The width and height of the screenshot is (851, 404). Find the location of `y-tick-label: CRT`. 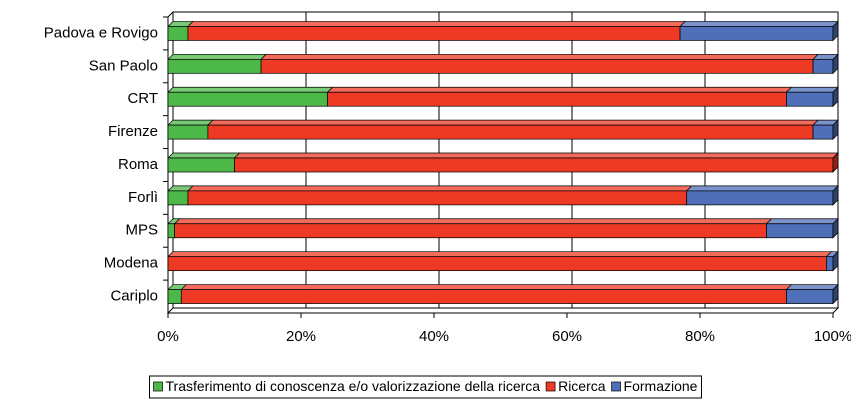

y-tick-label: CRT is located at coordinates (142, 98).